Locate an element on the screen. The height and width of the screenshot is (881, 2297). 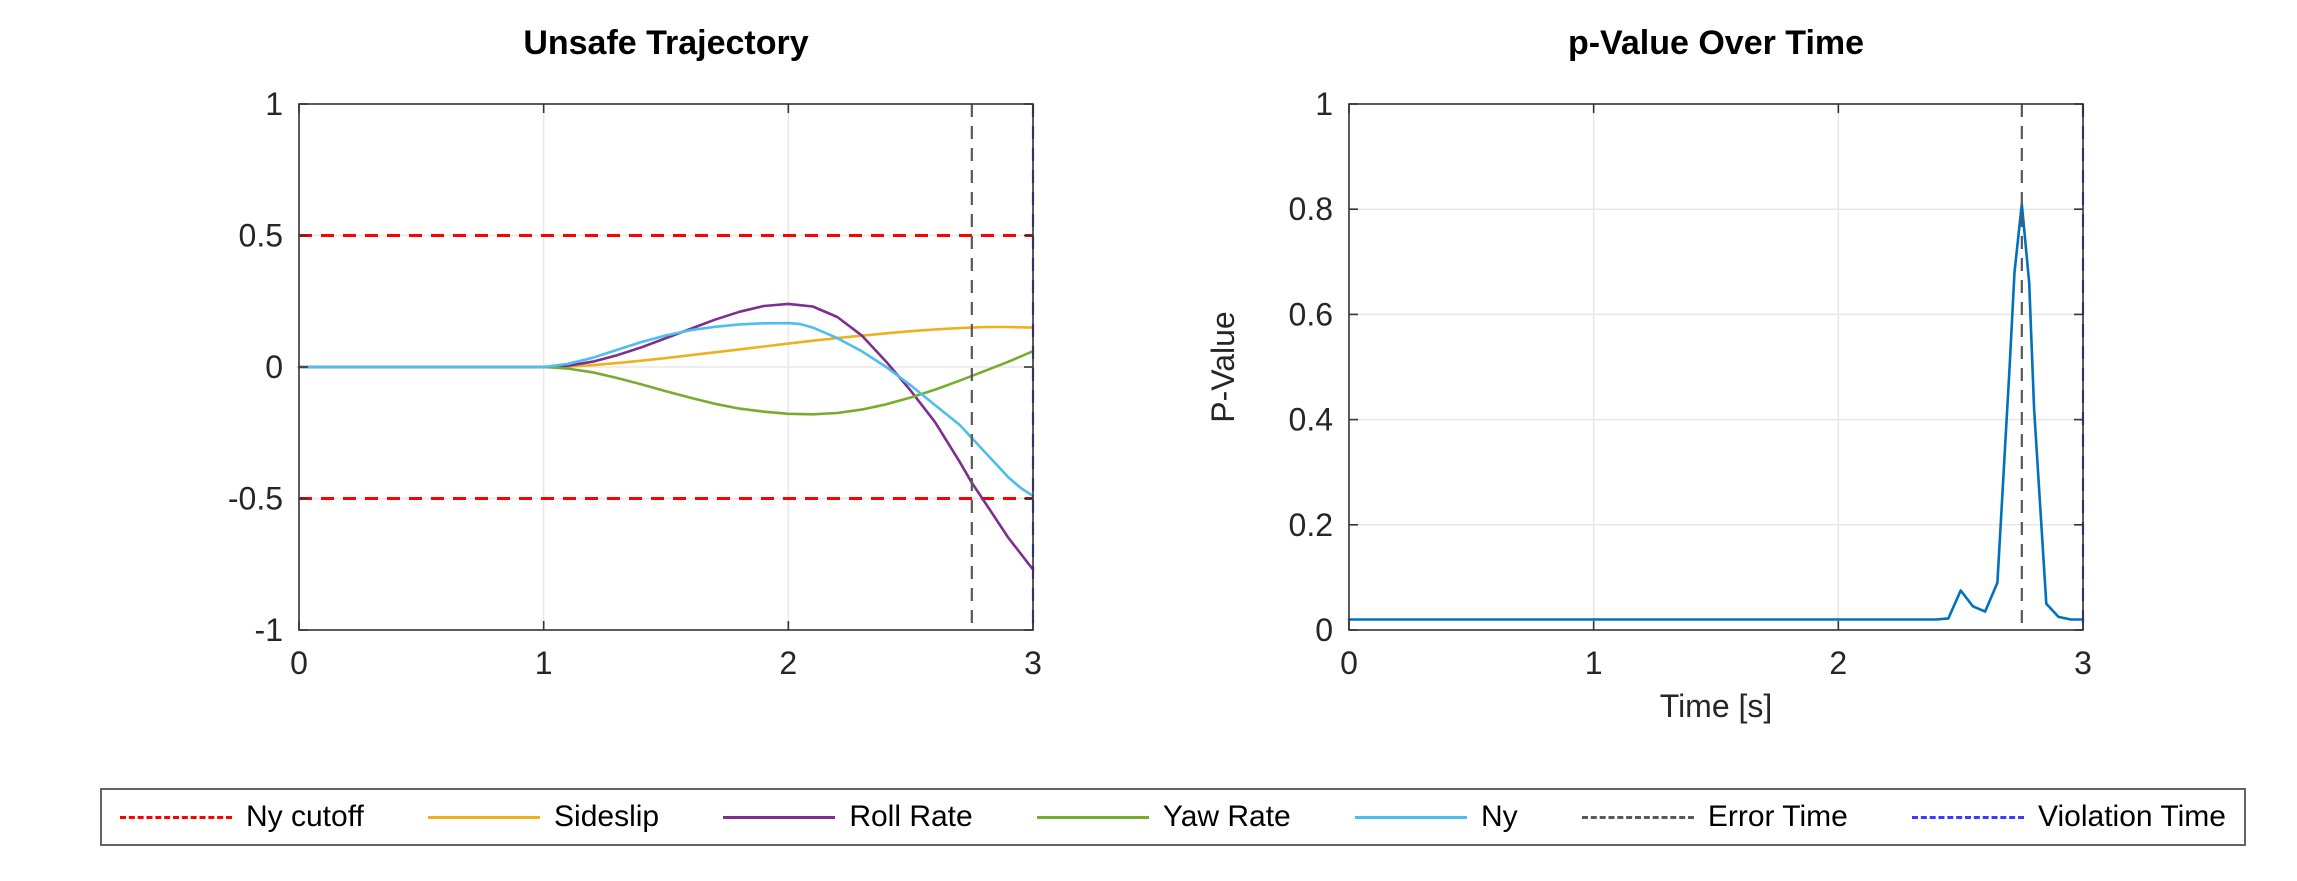
y-tick-label: 0.8 is located at coordinates (1311, 209).